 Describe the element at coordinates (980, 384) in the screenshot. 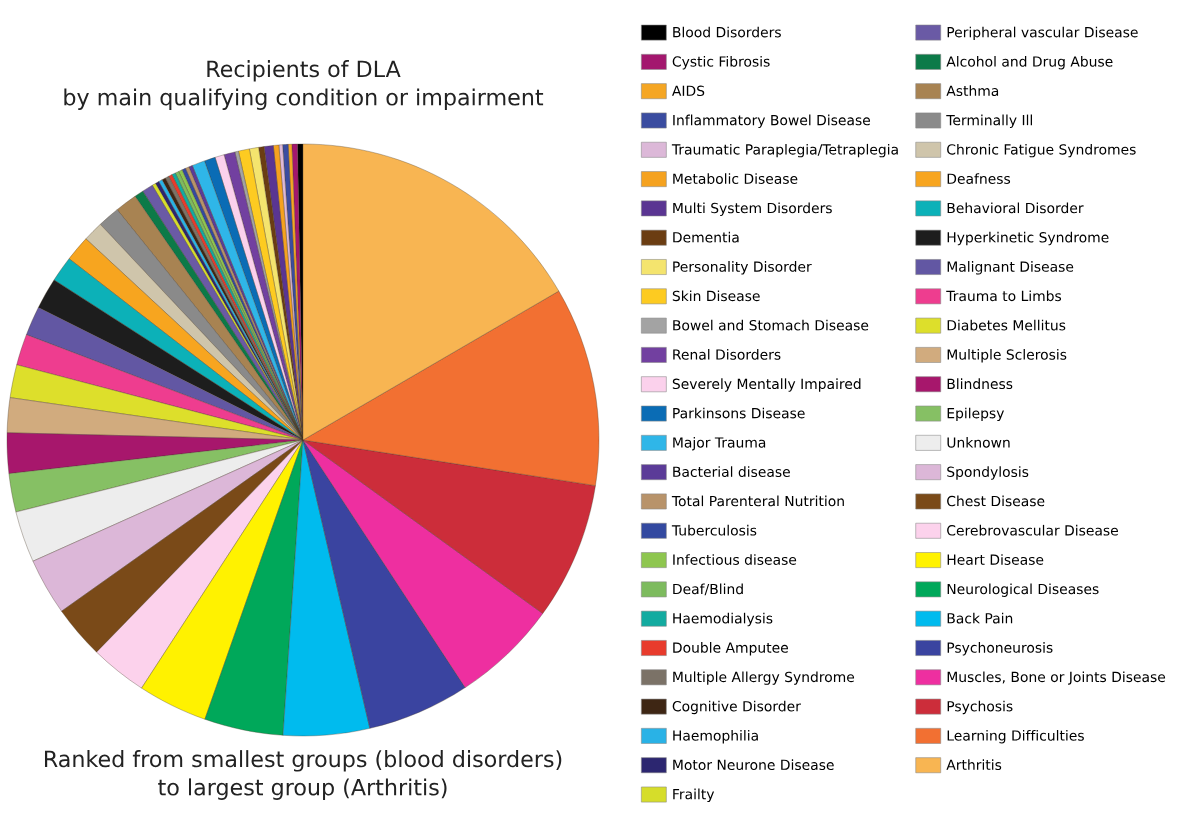

I see `legend-label: Blindness` at that location.